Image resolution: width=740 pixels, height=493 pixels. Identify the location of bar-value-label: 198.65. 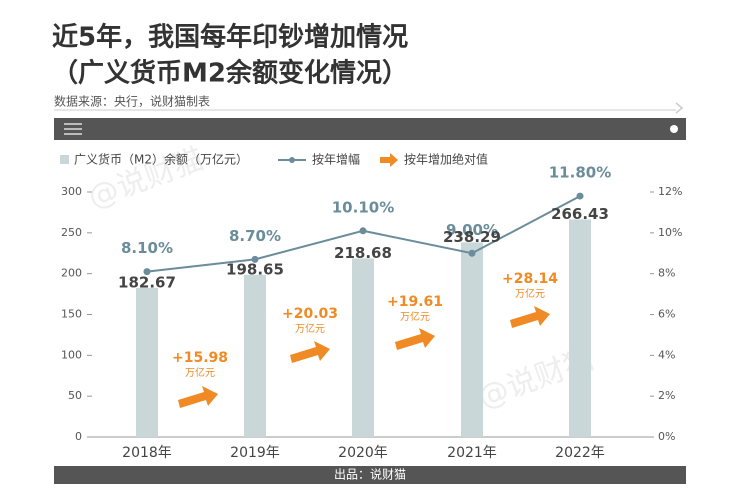
(255, 269).